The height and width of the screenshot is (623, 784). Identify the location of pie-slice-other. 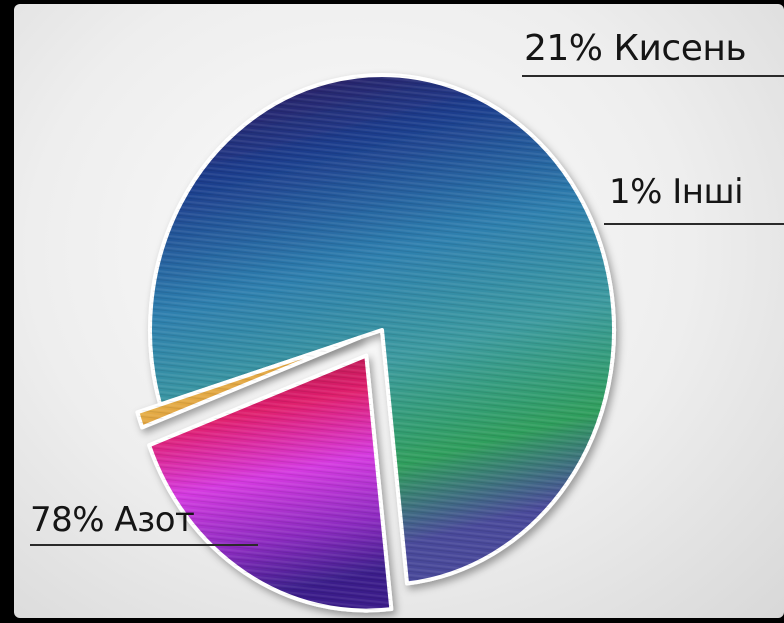
(248, 382).